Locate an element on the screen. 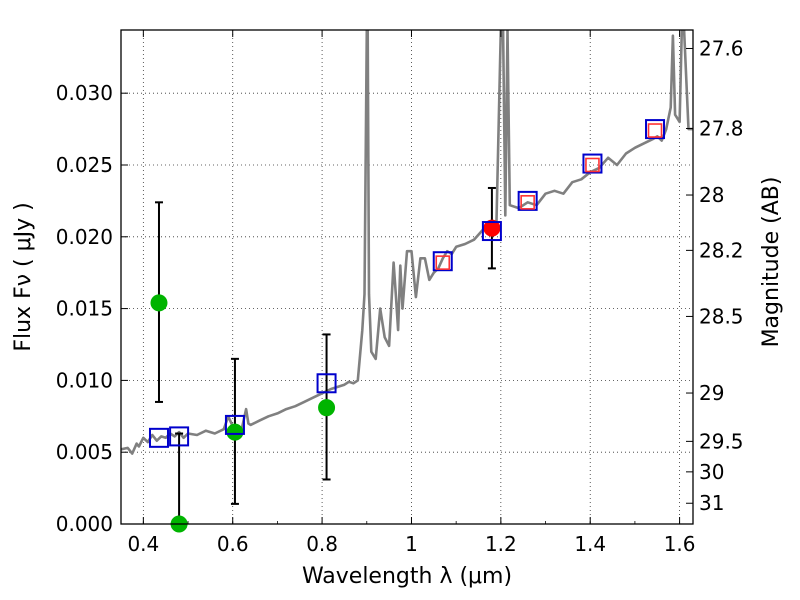  y-tick-label: 0.015 is located at coordinates (84, 309).